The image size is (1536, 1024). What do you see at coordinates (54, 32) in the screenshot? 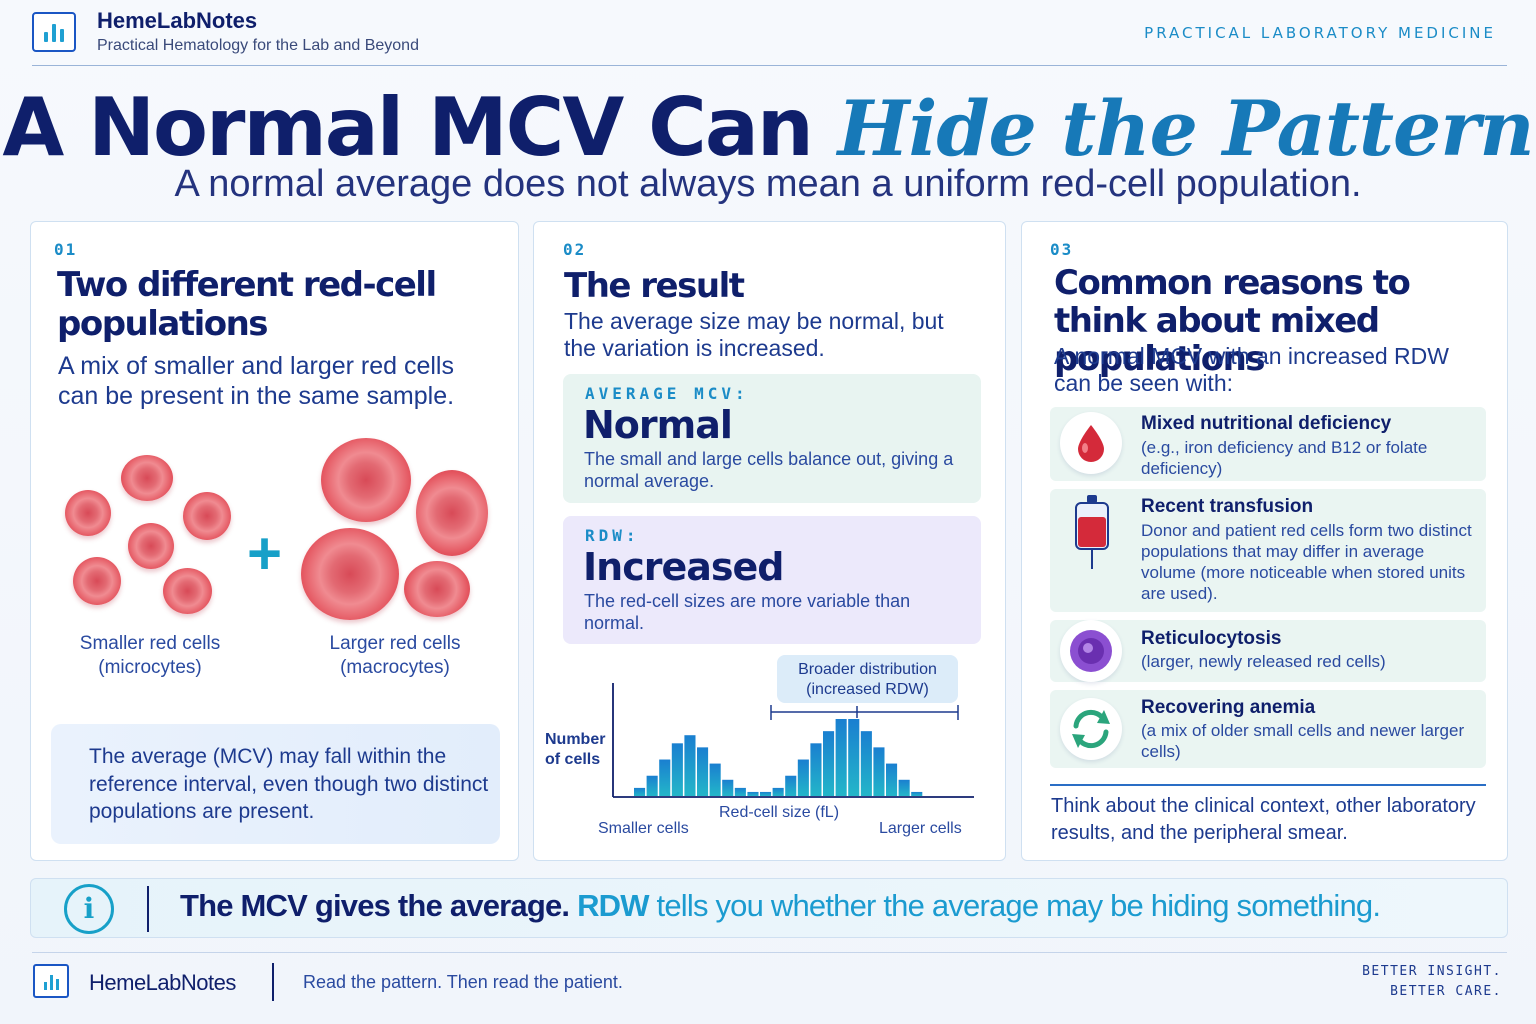
I see `brand-logo-icon` at bounding box center [54, 32].